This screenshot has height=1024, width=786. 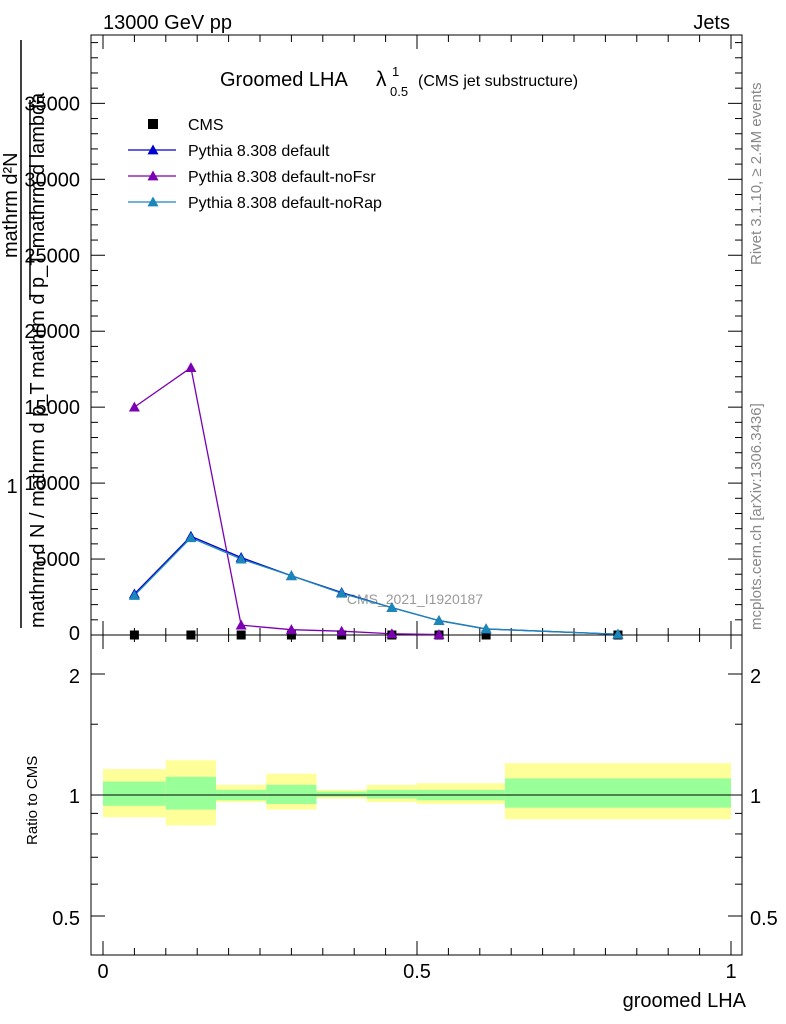 What do you see at coordinates (285, 203) in the screenshot?
I see `legend-entry-label: Pythia 8.308 default-noRap` at bounding box center [285, 203].